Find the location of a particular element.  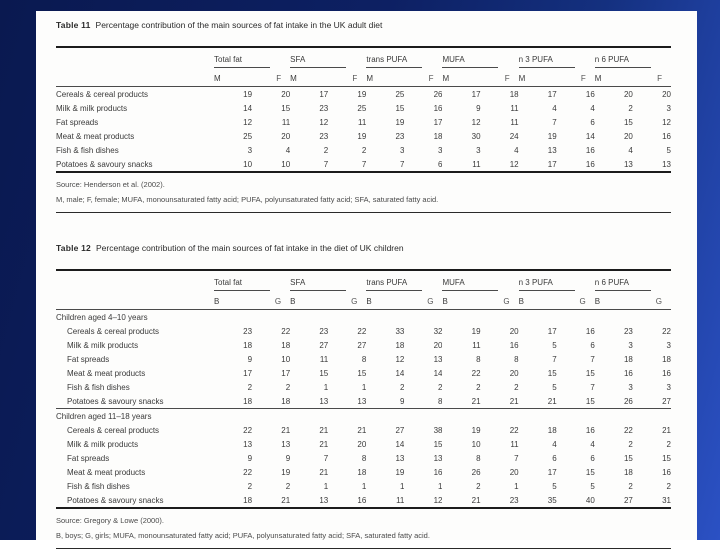

data-row: Fat spreads 9 9 7 8 13 13 8 7 6 6 15 15 is located at coordinates (363, 458).